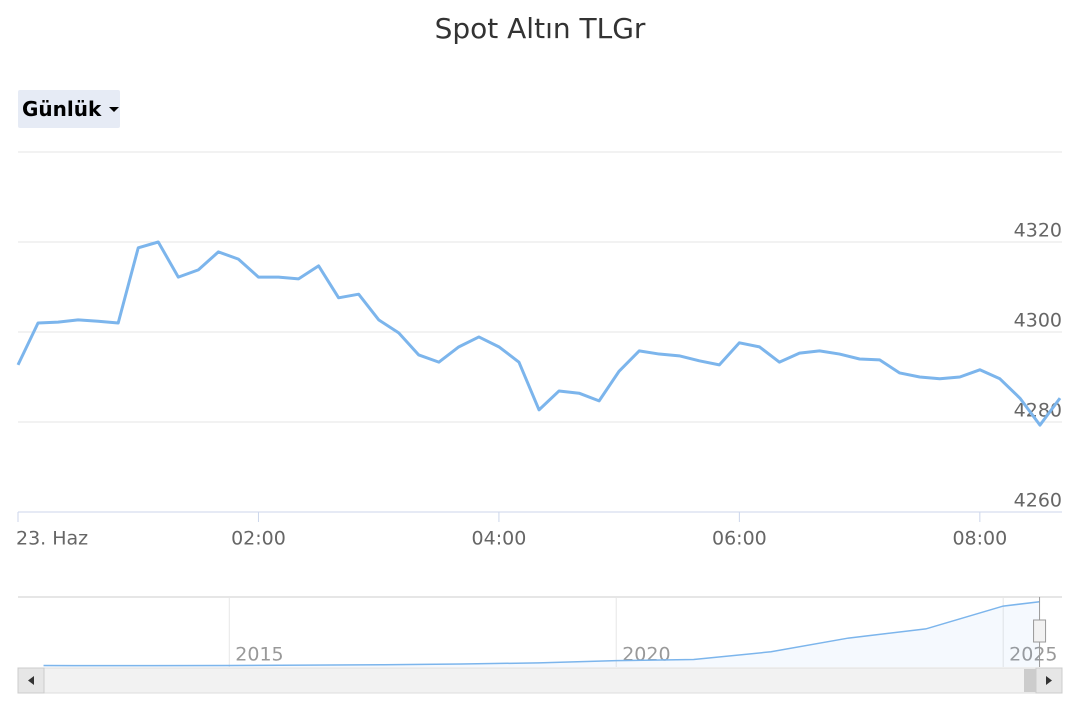 This screenshot has width=1080, height=720. I want to click on navigator-line, so click(541, 634).